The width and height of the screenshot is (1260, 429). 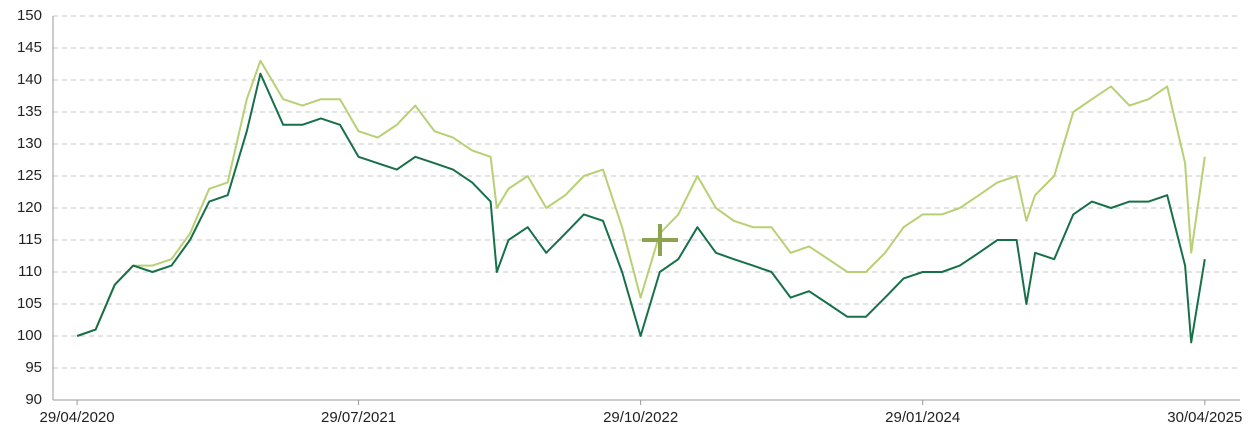 What do you see at coordinates (29, 79) in the screenshot?
I see `y-tick-label: 140` at bounding box center [29, 79].